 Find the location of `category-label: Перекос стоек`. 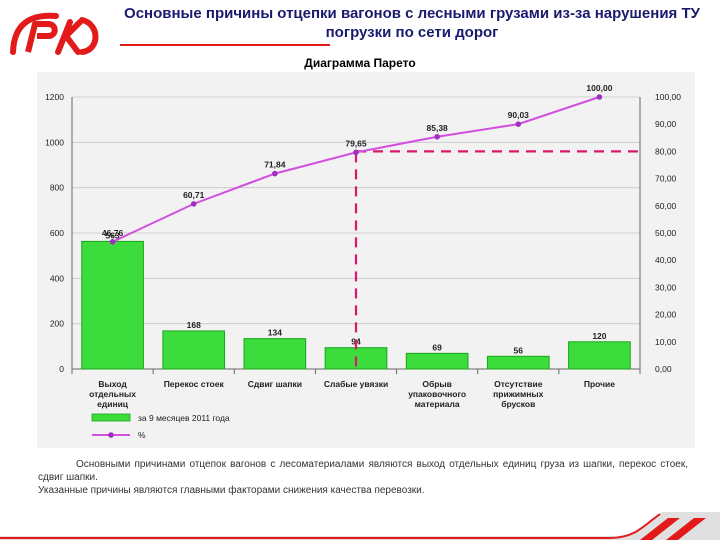

category-label: Перекос стоек is located at coordinates (194, 384).